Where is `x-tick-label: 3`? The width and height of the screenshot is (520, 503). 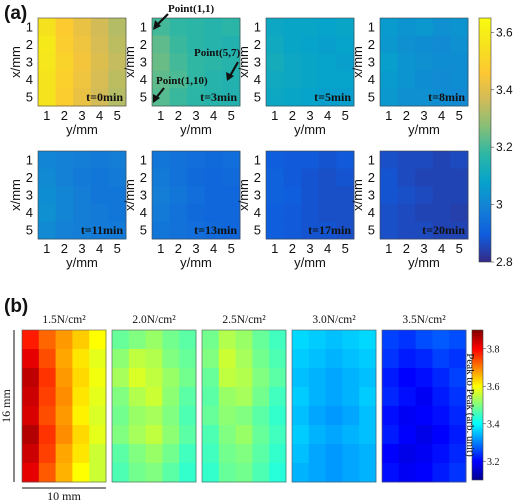
x-tick-label: 3 is located at coordinates (309, 115).